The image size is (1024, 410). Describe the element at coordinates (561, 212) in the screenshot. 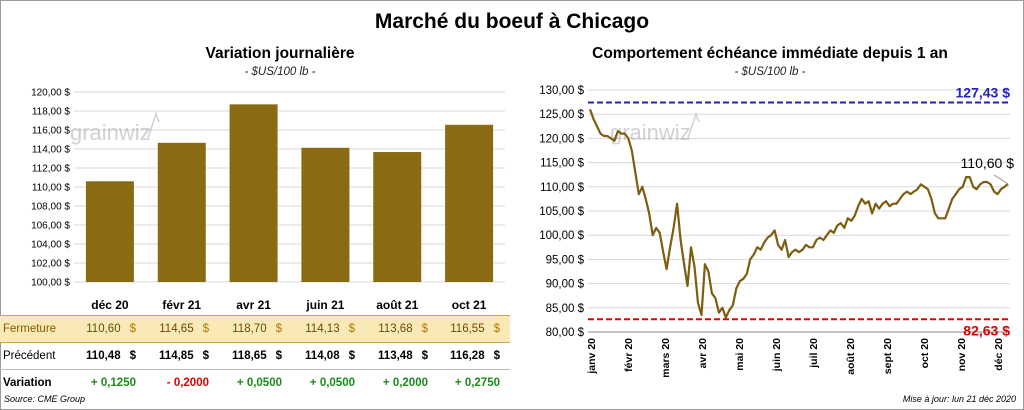

I see `y-tick-label: 105,00 $` at that location.